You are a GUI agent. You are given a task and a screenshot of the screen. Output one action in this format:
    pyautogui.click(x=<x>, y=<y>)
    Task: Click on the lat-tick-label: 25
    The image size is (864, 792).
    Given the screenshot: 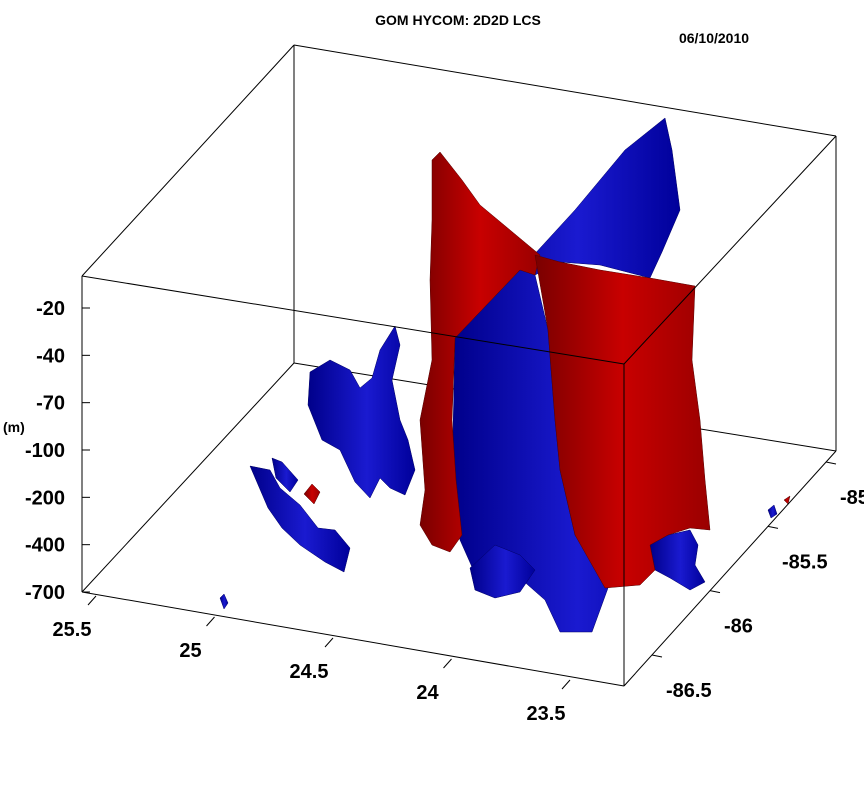 What is the action you would take?
    pyautogui.click(x=190, y=651)
    